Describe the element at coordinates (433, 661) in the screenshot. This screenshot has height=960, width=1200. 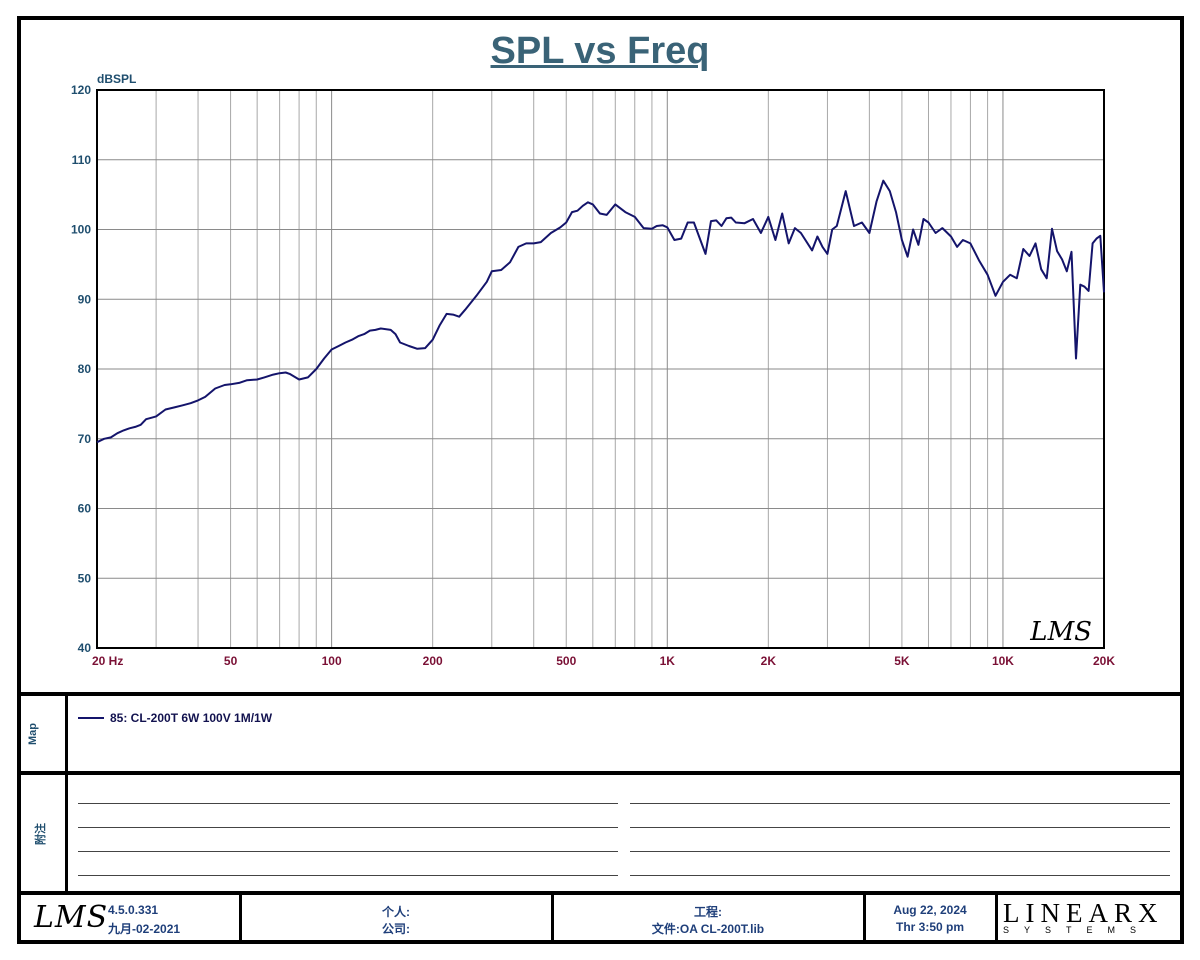
I see `x-tick-label: 200` at that location.